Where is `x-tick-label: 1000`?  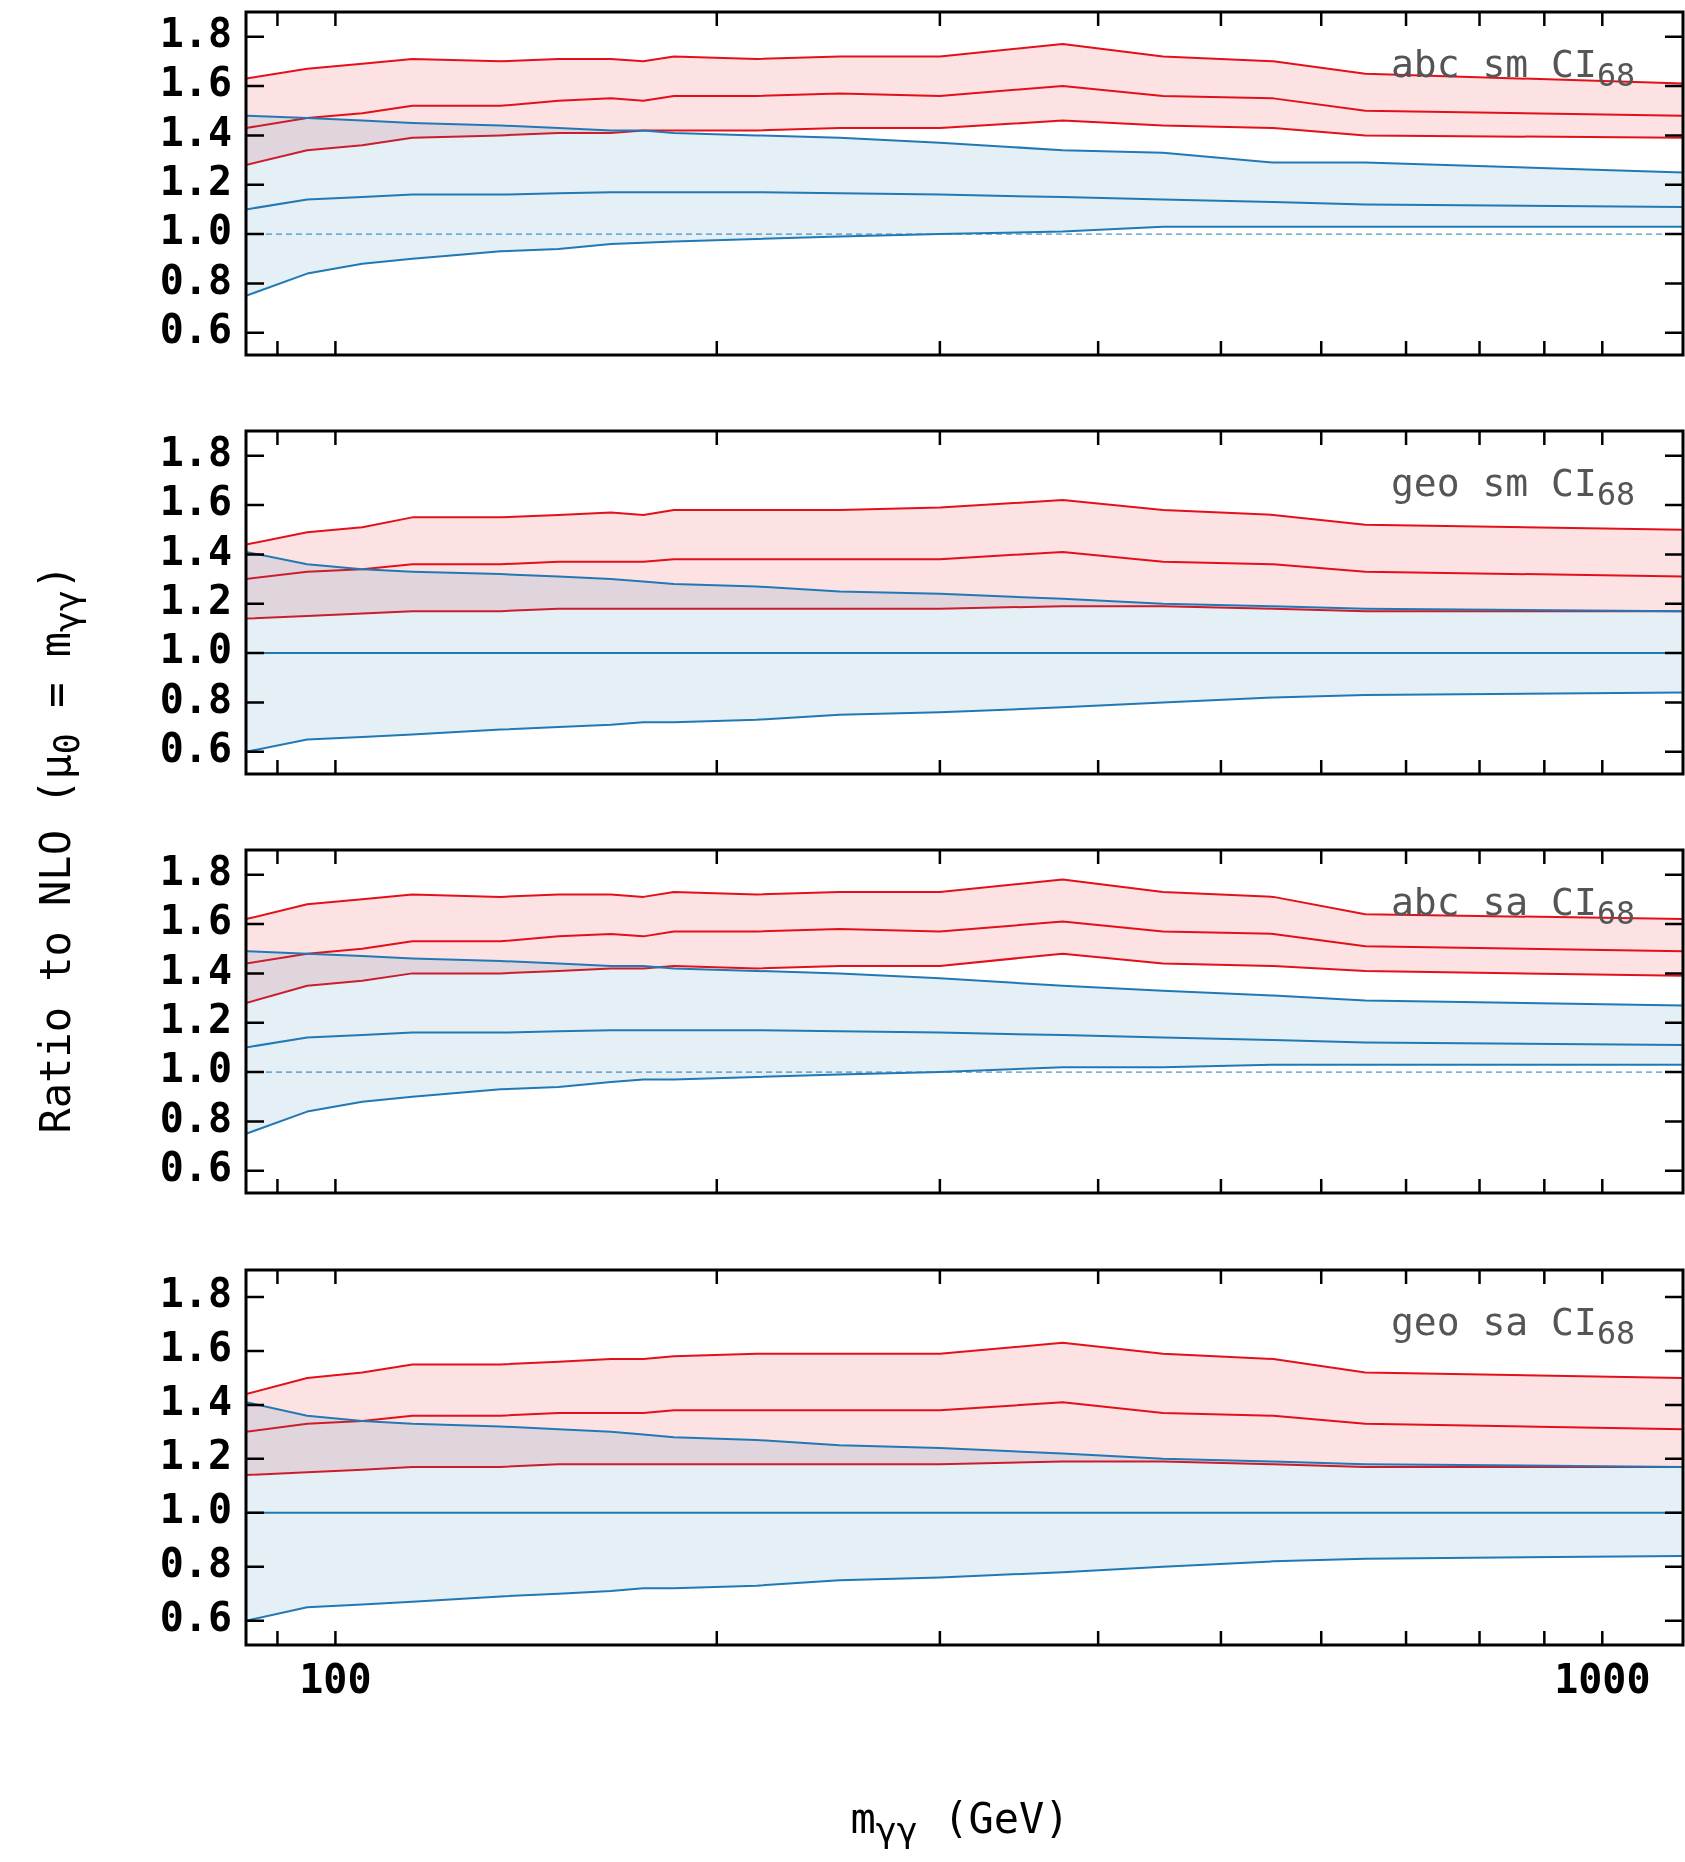
x-tick-label: 1000 is located at coordinates (1602, 1679).